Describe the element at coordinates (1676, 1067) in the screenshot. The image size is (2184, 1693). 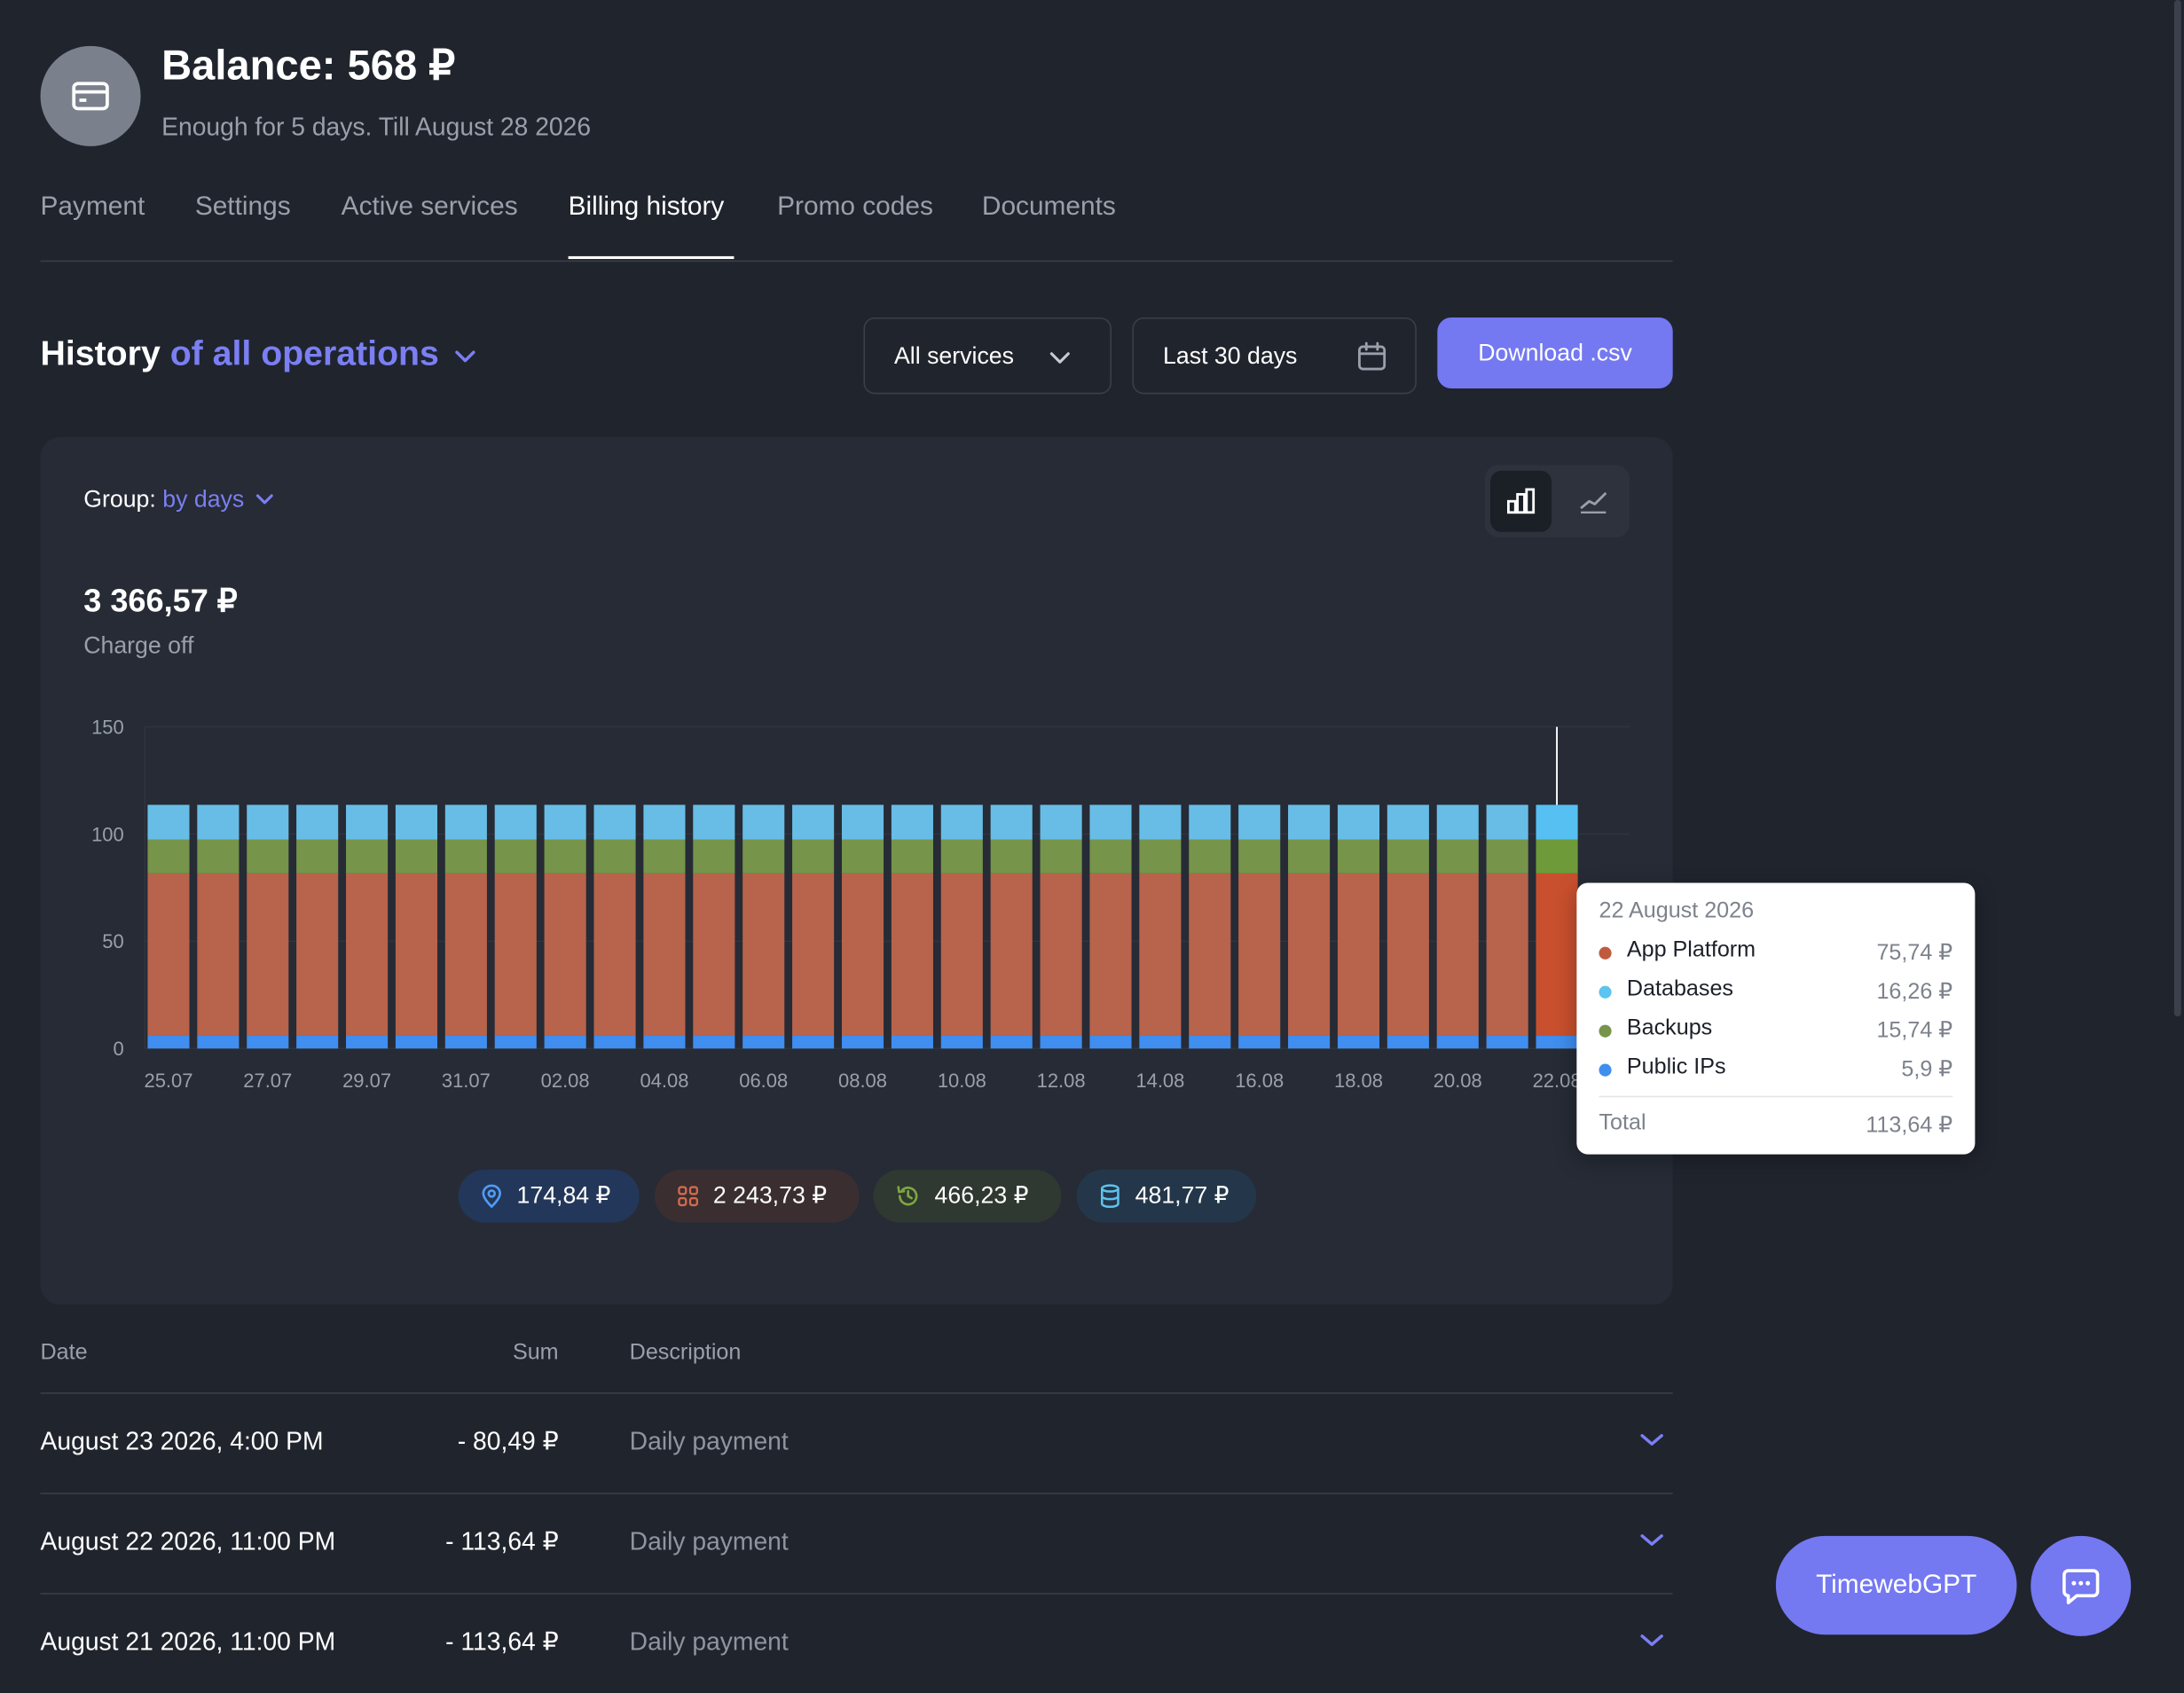
I see `tooltip-row-name: Public IPs` at that location.